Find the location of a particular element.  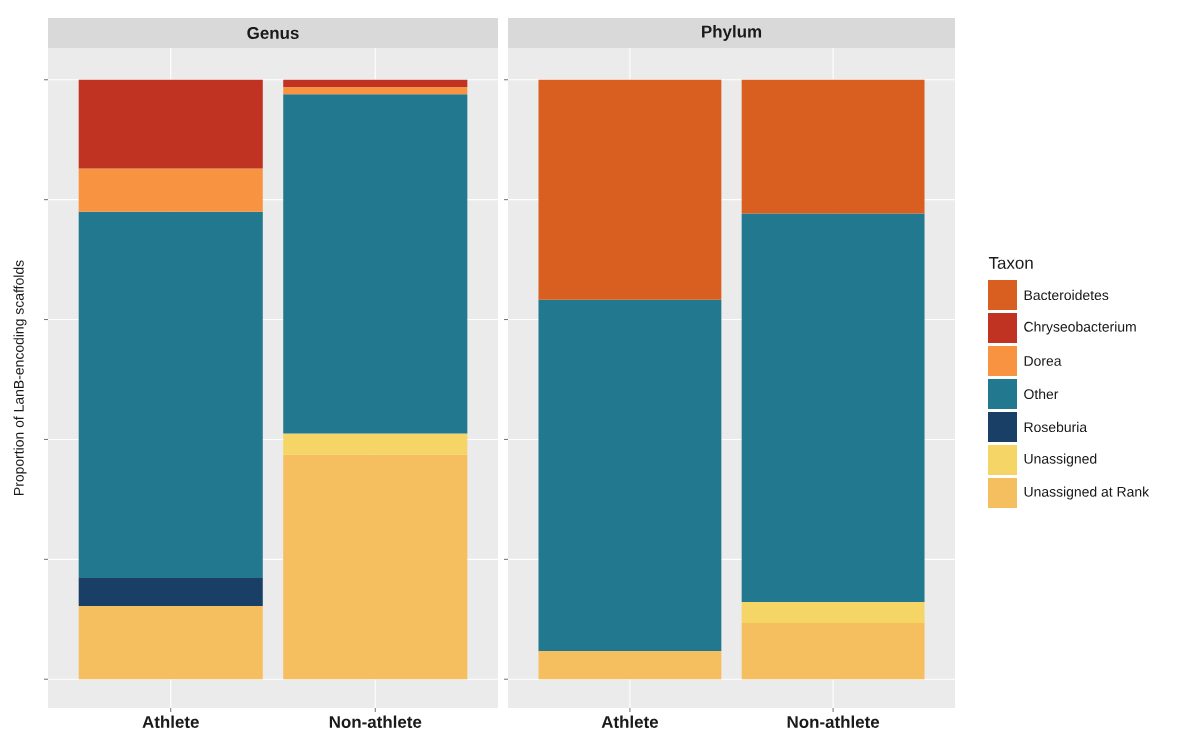

y-axis-title: Proportion of LanB-encoding scaffolds is located at coordinates (20, 377).